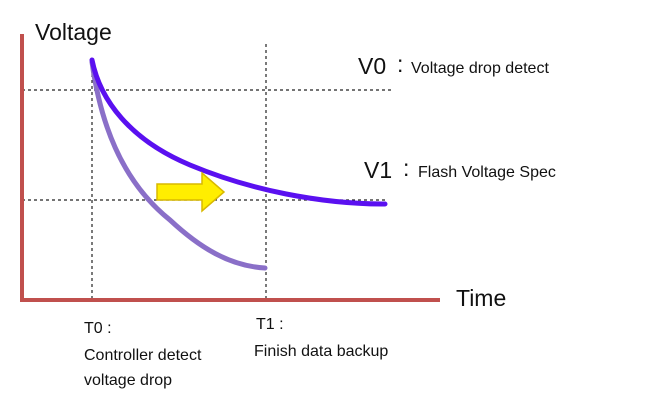 The width and height of the screenshot is (671, 418). I want to click on x-axis-label: Time, so click(481, 298).